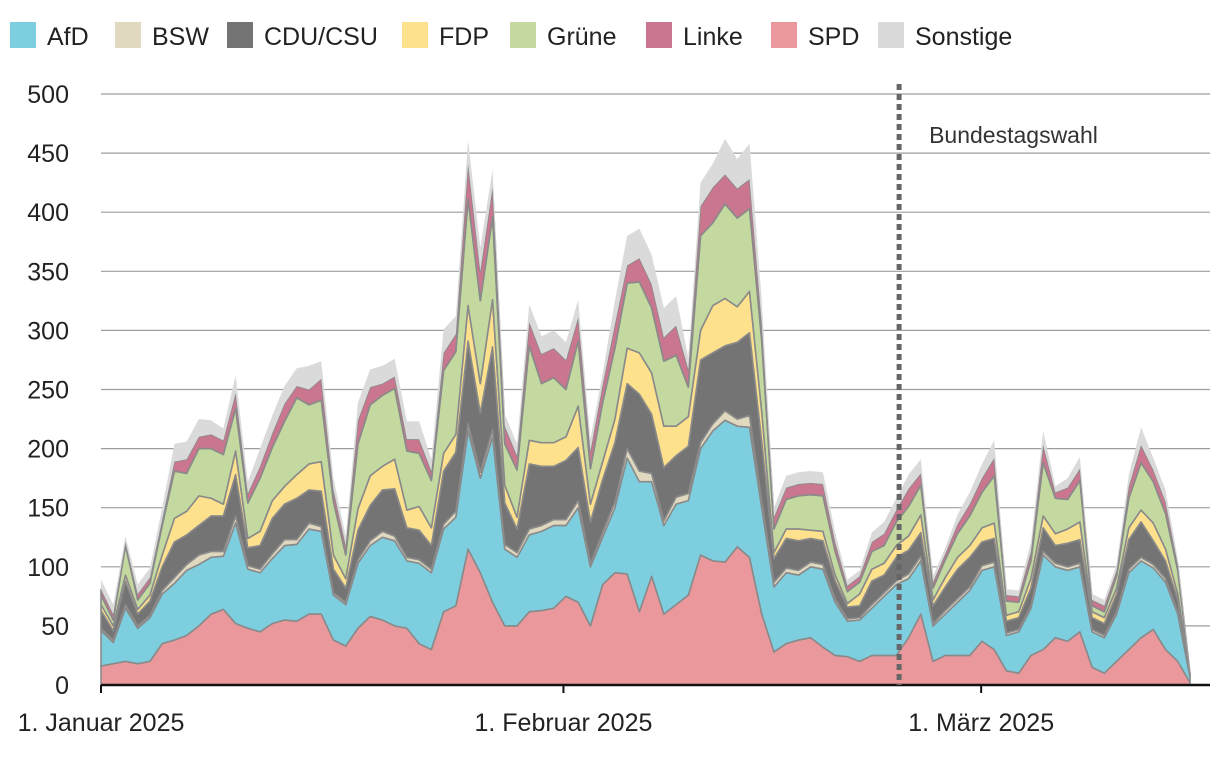  What do you see at coordinates (48, 95) in the screenshot?
I see `y-tick-label-500: 500` at bounding box center [48, 95].